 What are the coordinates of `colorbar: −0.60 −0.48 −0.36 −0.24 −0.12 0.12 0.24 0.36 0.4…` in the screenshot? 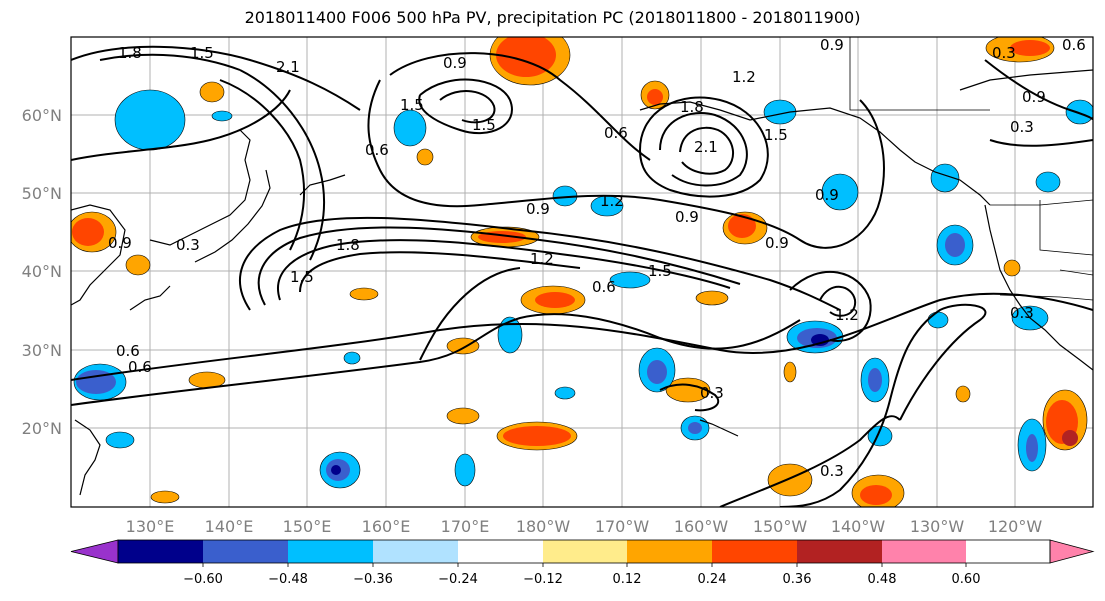 It's located at (582, 563).